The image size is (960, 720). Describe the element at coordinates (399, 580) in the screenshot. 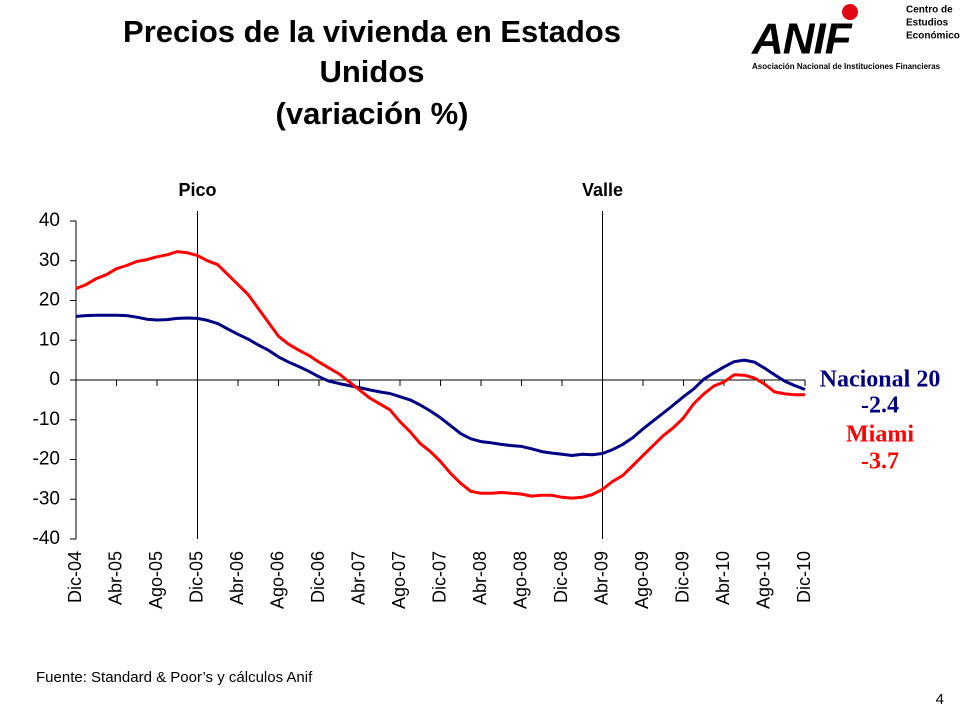

I see `x-tick-label: Ago-07` at that location.